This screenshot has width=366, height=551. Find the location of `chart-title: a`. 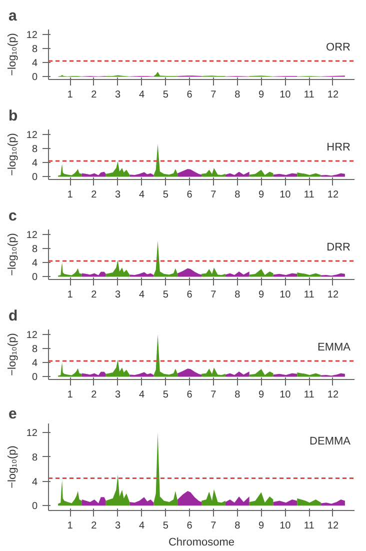

chart-title: a is located at coordinates (13, 16).